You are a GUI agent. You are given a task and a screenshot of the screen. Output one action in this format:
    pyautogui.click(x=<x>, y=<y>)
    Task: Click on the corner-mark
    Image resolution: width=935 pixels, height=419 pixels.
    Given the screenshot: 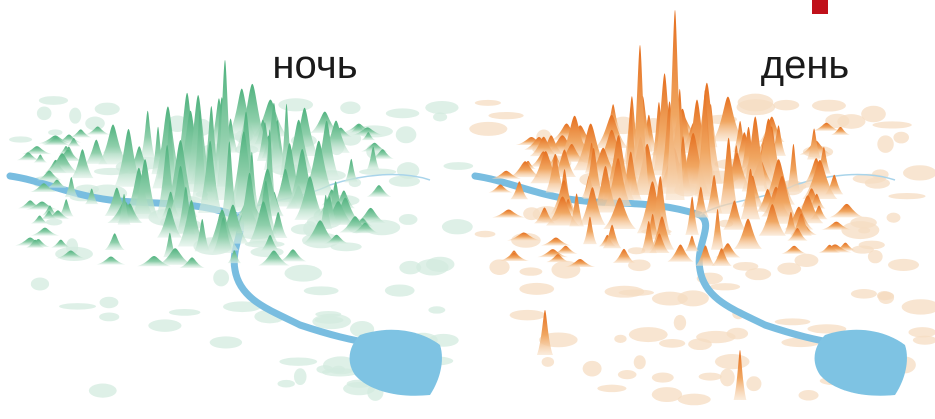 What is the action you would take?
    pyautogui.click(x=820, y=7)
    